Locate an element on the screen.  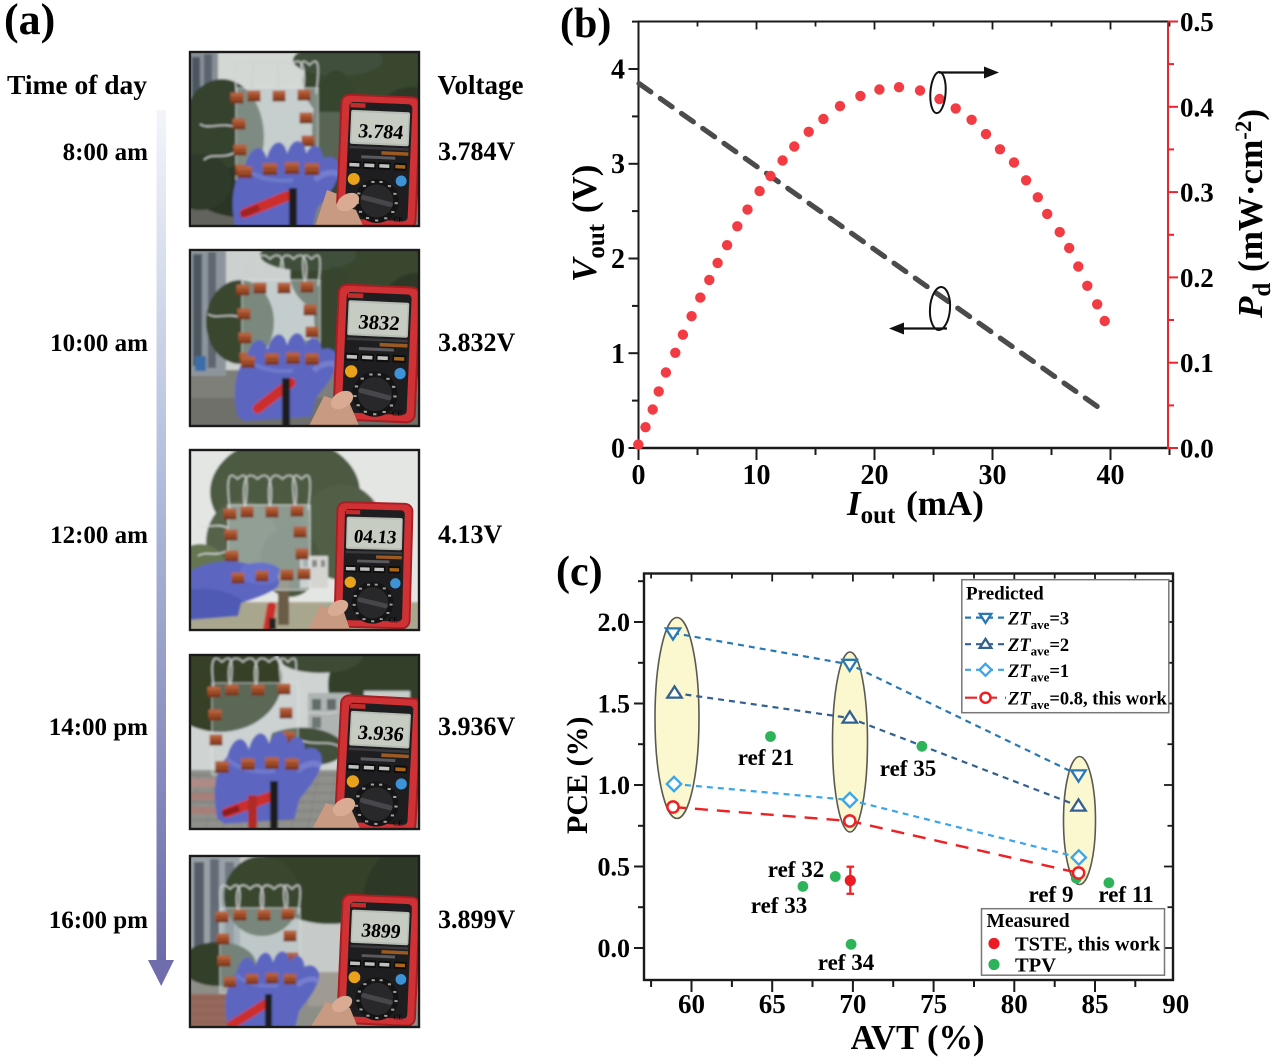
svg-text: 3.784V is located at coordinates (477, 151).